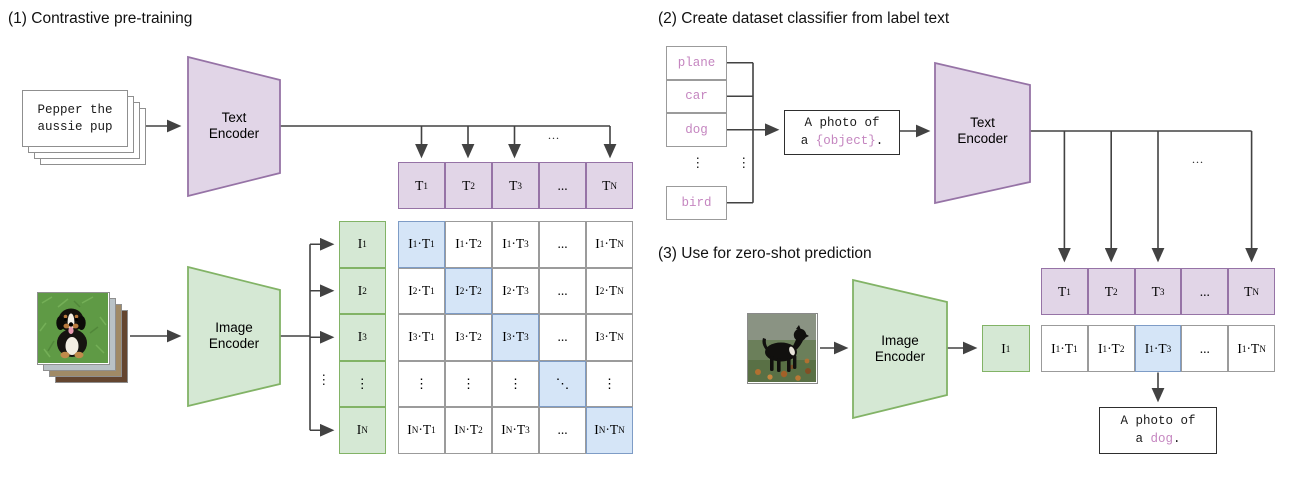 Image resolution: width=1297 pixels, height=480 pixels. What do you see at coordinates (421, 290) in the screenshot?
I see `similarity-cell: I 2 ·T 1` at bounding box center [421, 290].